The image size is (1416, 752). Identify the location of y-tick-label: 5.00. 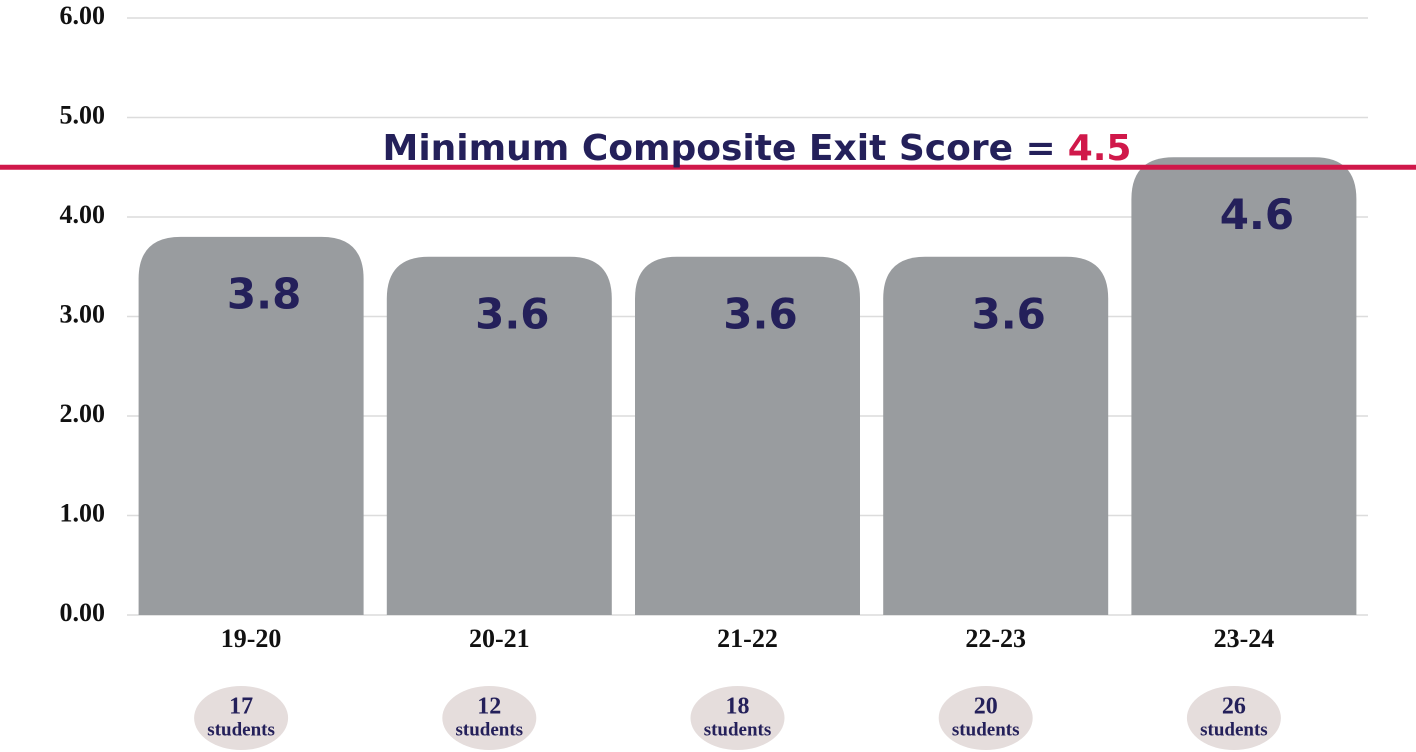
(83, 114).